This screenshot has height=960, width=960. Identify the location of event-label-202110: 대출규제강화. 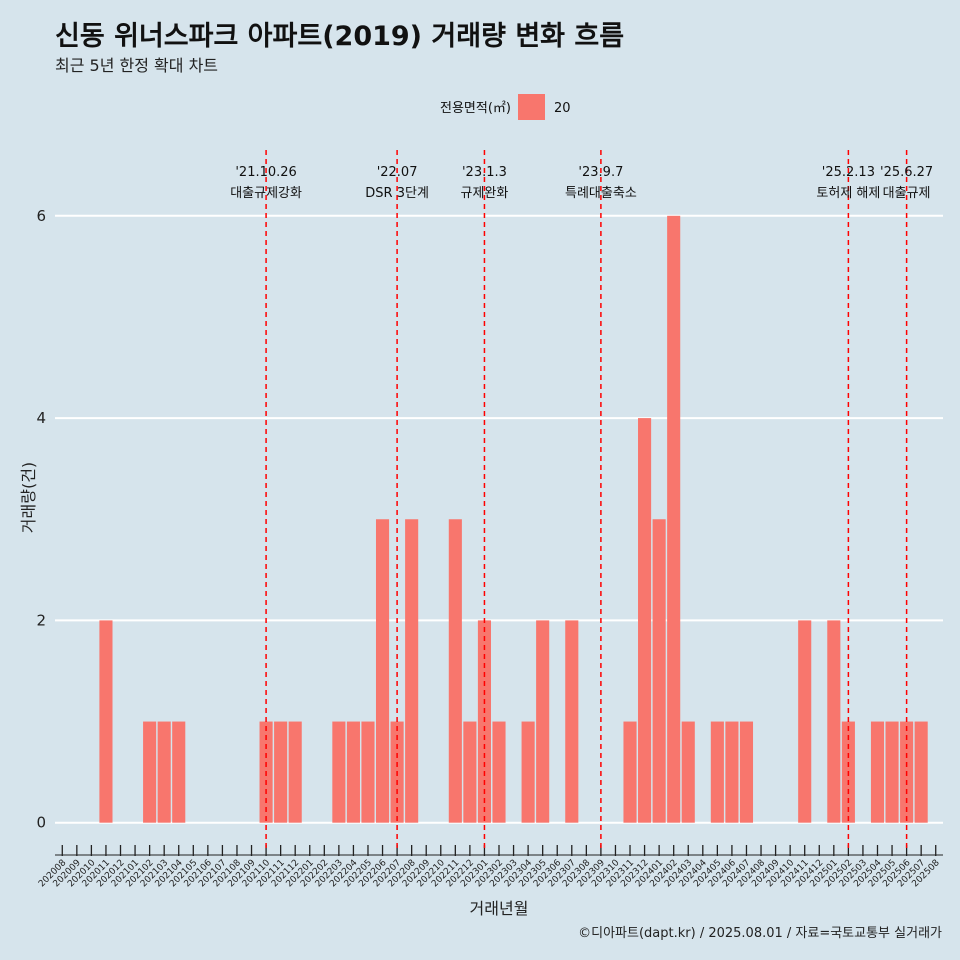
(266, 193).